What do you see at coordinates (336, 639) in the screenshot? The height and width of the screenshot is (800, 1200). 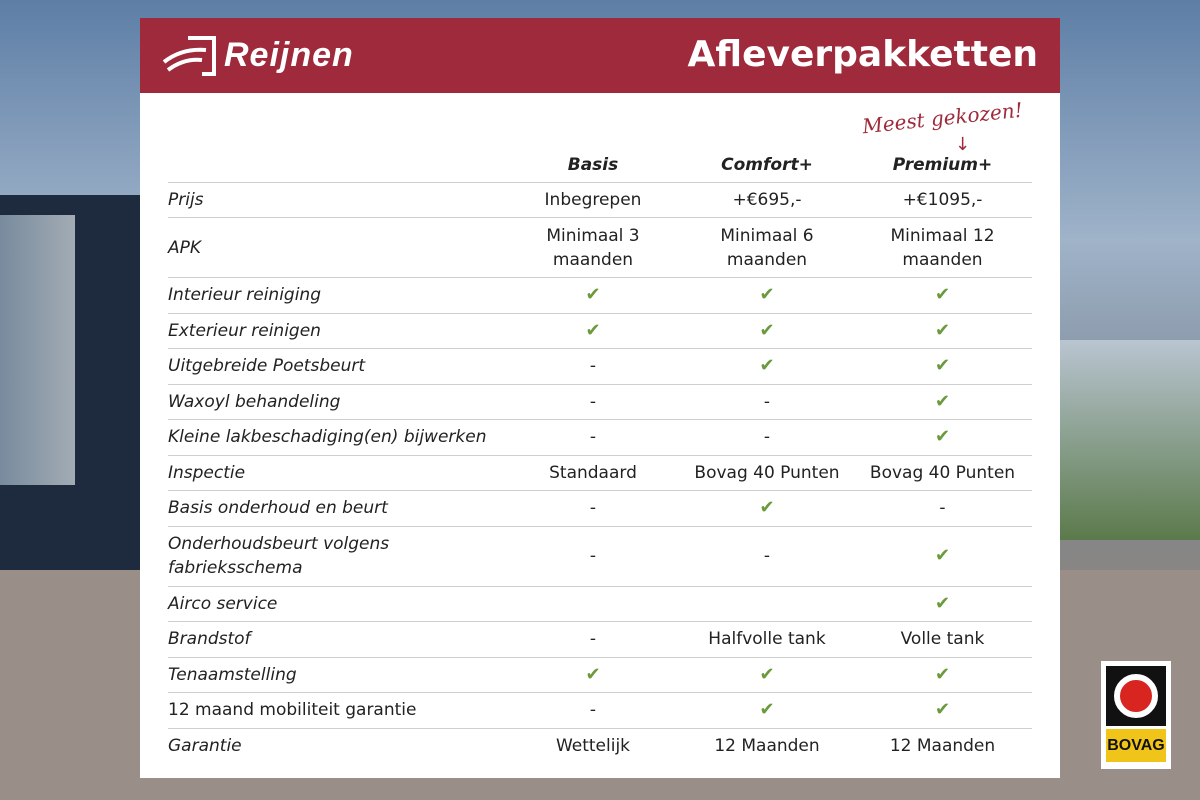 I see `row-label: Brandstof` at bounding box center [336, 639].